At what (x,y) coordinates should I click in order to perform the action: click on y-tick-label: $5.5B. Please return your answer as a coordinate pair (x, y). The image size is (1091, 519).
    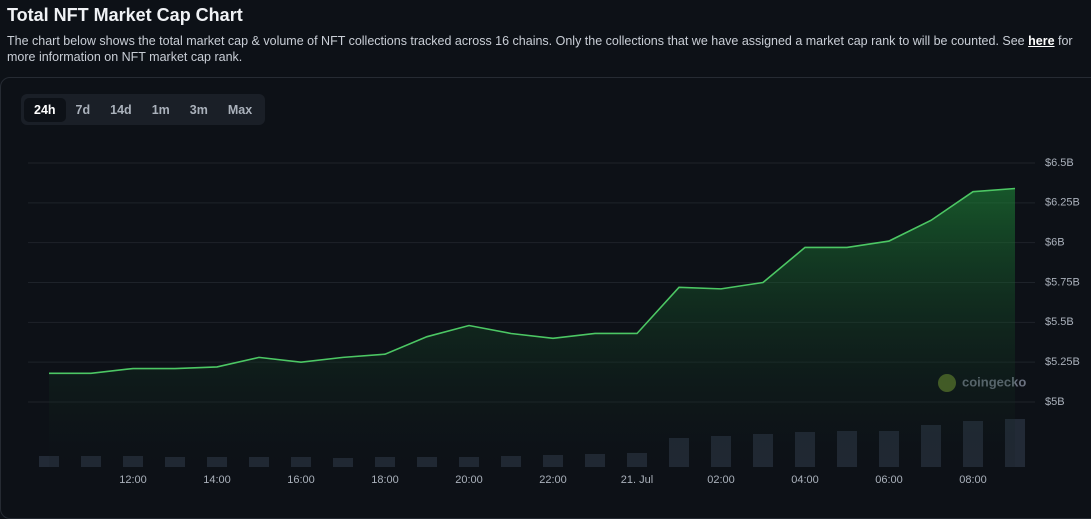
    Looking at the image, I should click on (1059, 322).